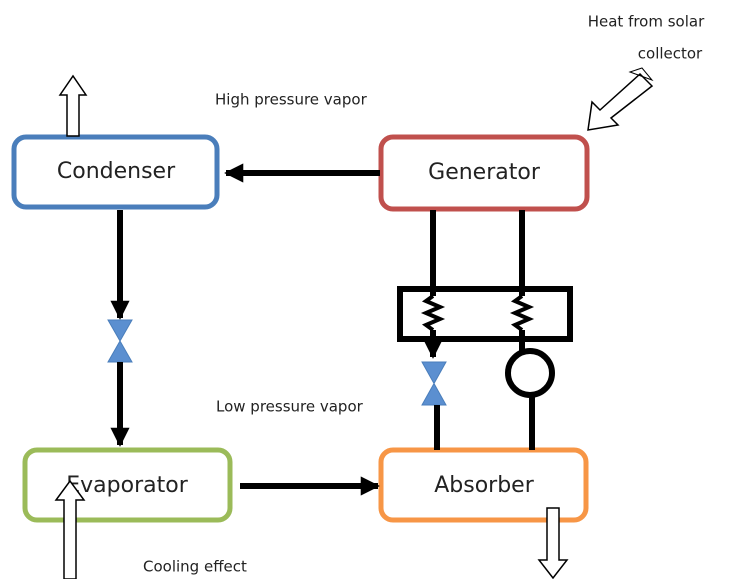  What do you see at coordinates (670, 54) in the screenshot?
I see `annotation: collector` at bounding box center [670, 54].